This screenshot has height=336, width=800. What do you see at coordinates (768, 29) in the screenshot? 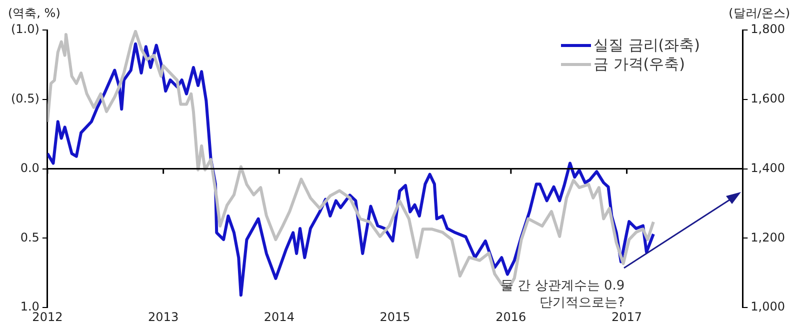
I see `y2-tick-label: 1,800` at bounding box center [768, 29].